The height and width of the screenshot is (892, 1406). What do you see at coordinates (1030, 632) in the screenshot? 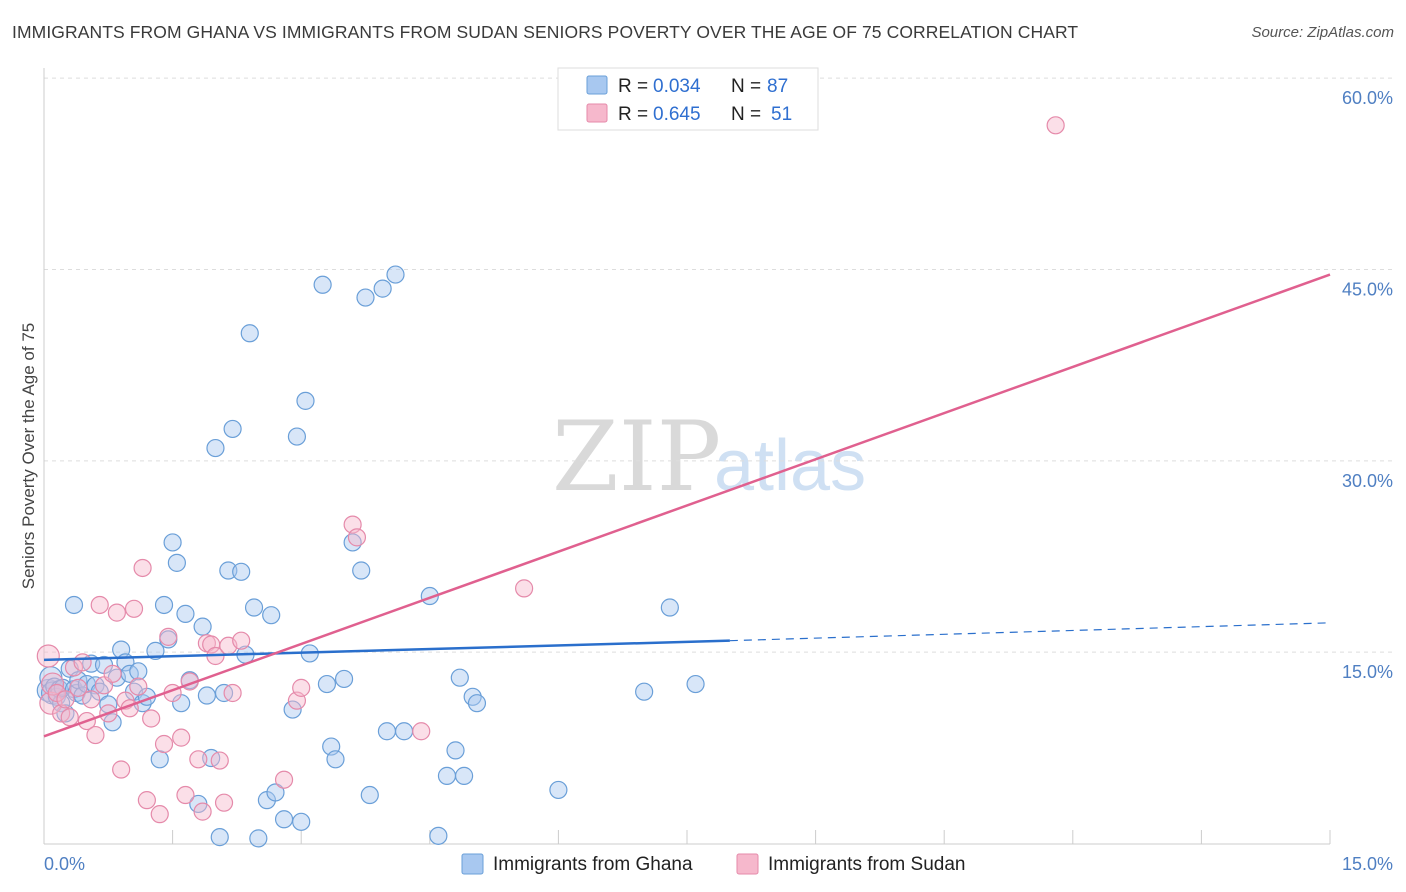
I see `ghana-trendline-extension` at bounding box center [1030, 632].